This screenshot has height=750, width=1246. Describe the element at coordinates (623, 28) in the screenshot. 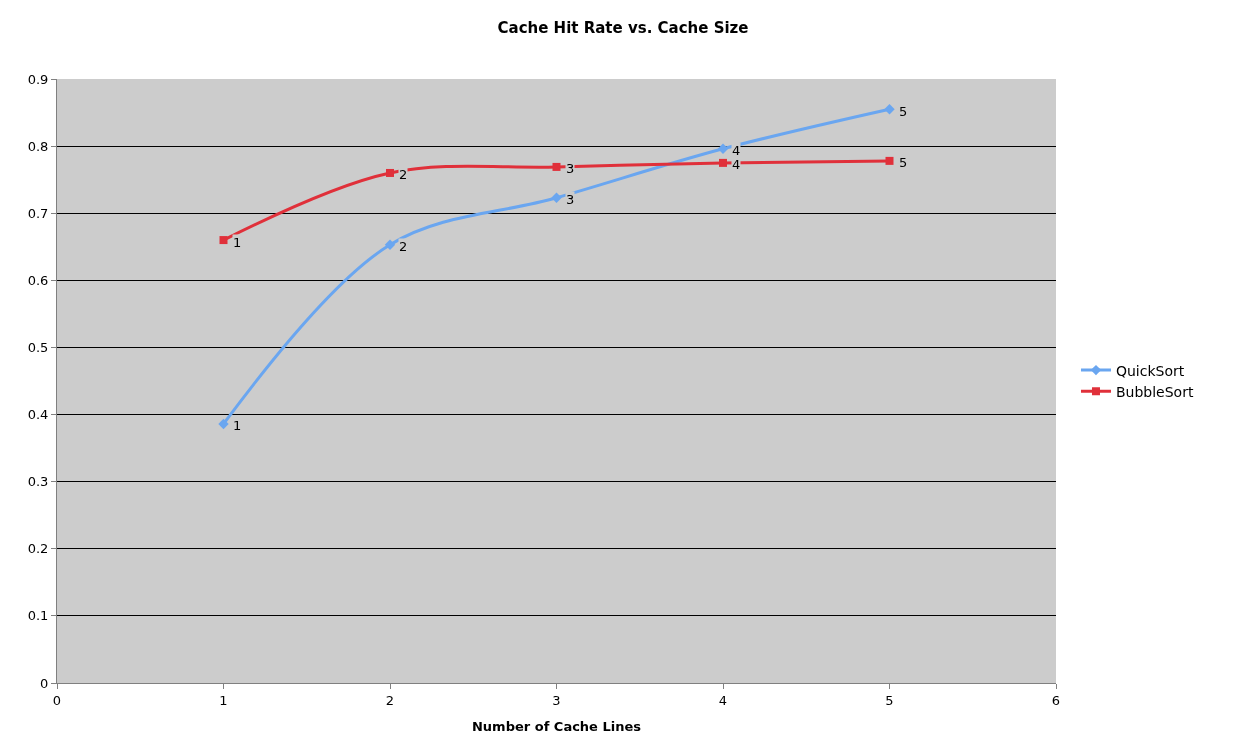

I see `chart-title: Cache Hit Rate vs. Cache Size` at that location.